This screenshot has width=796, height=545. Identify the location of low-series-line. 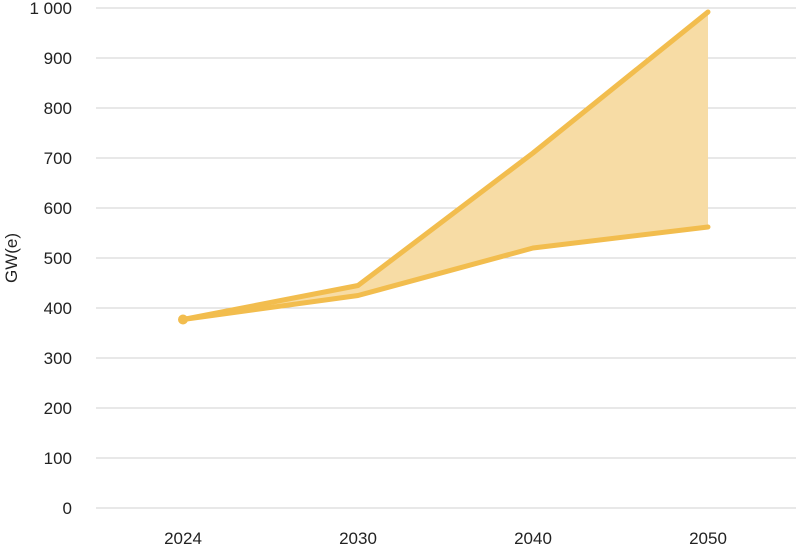
(445, 273).